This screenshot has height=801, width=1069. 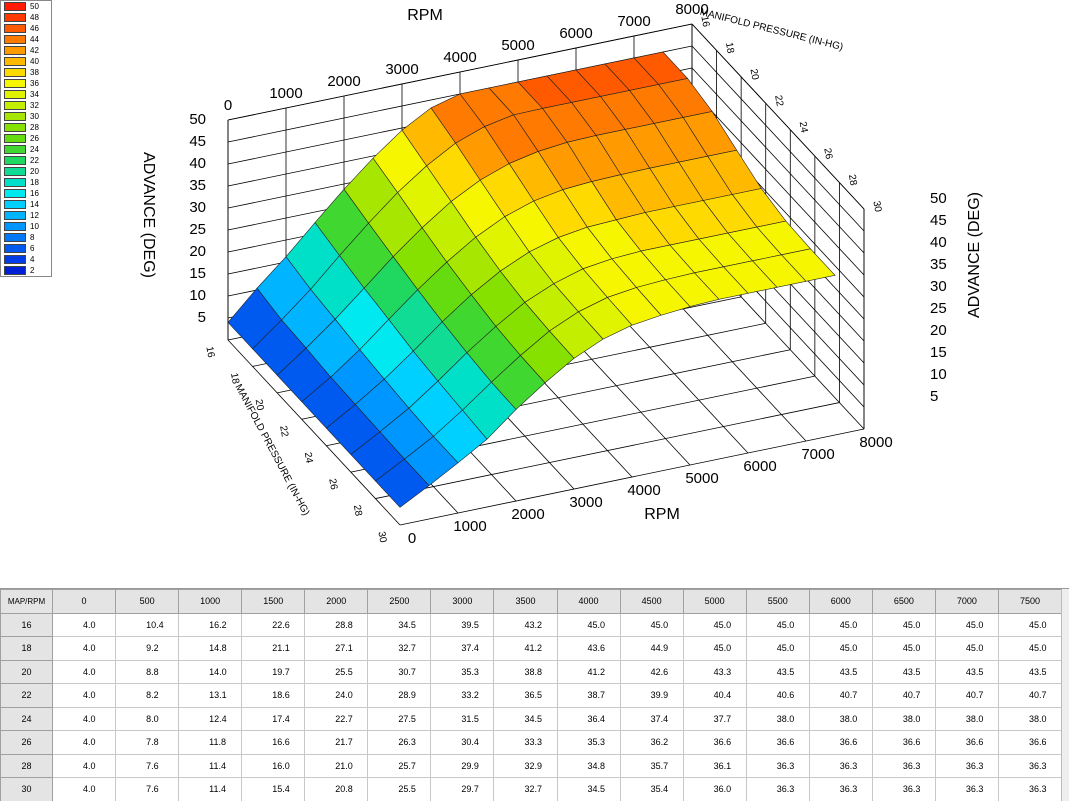 I want to click on map-tick-label: 26, so click(x=332, y=484).